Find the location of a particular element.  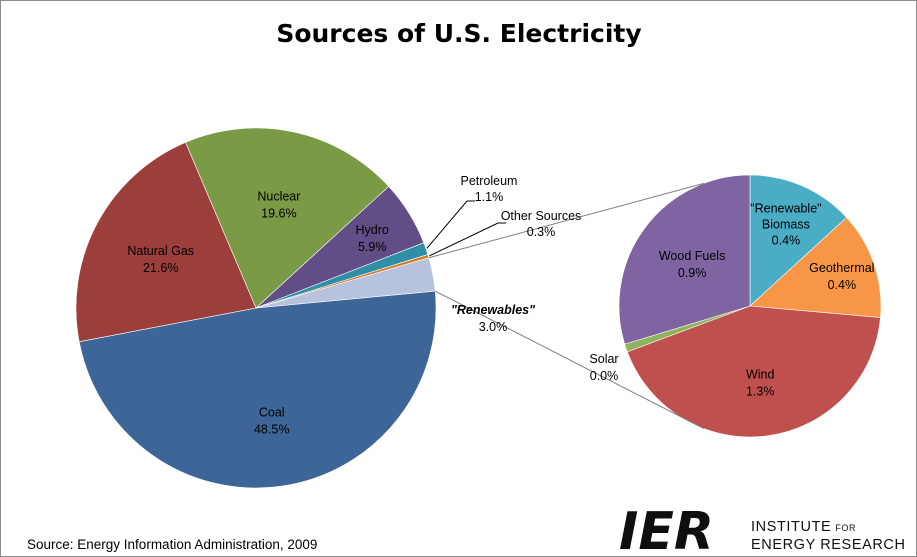

leader-petroleum is located at coordinates (450, 224).